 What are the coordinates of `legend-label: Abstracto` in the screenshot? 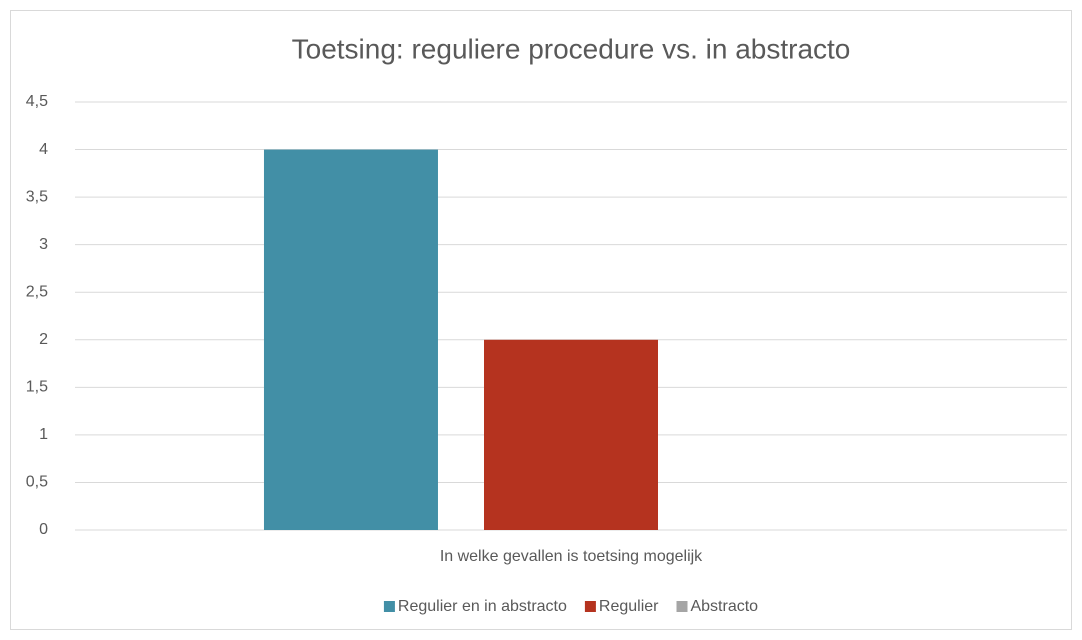 It's located at (724, 606).